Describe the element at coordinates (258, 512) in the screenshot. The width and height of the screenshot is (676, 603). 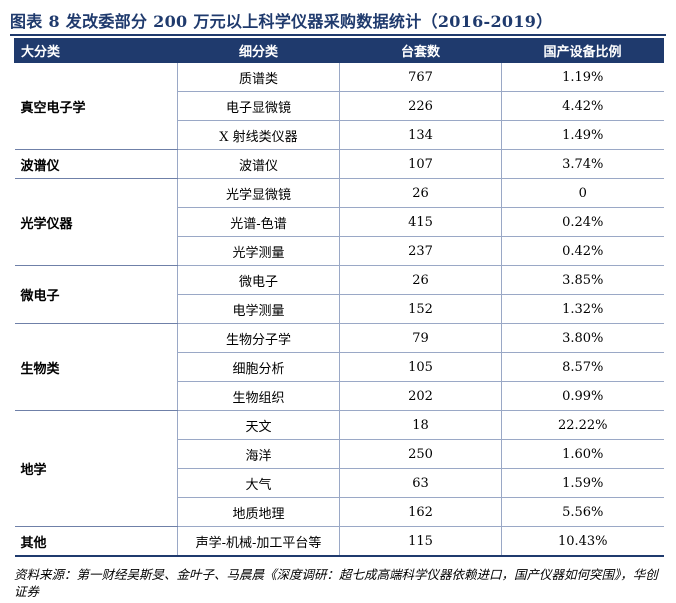
I see `subcategory-cell: 地质地理` at that location.